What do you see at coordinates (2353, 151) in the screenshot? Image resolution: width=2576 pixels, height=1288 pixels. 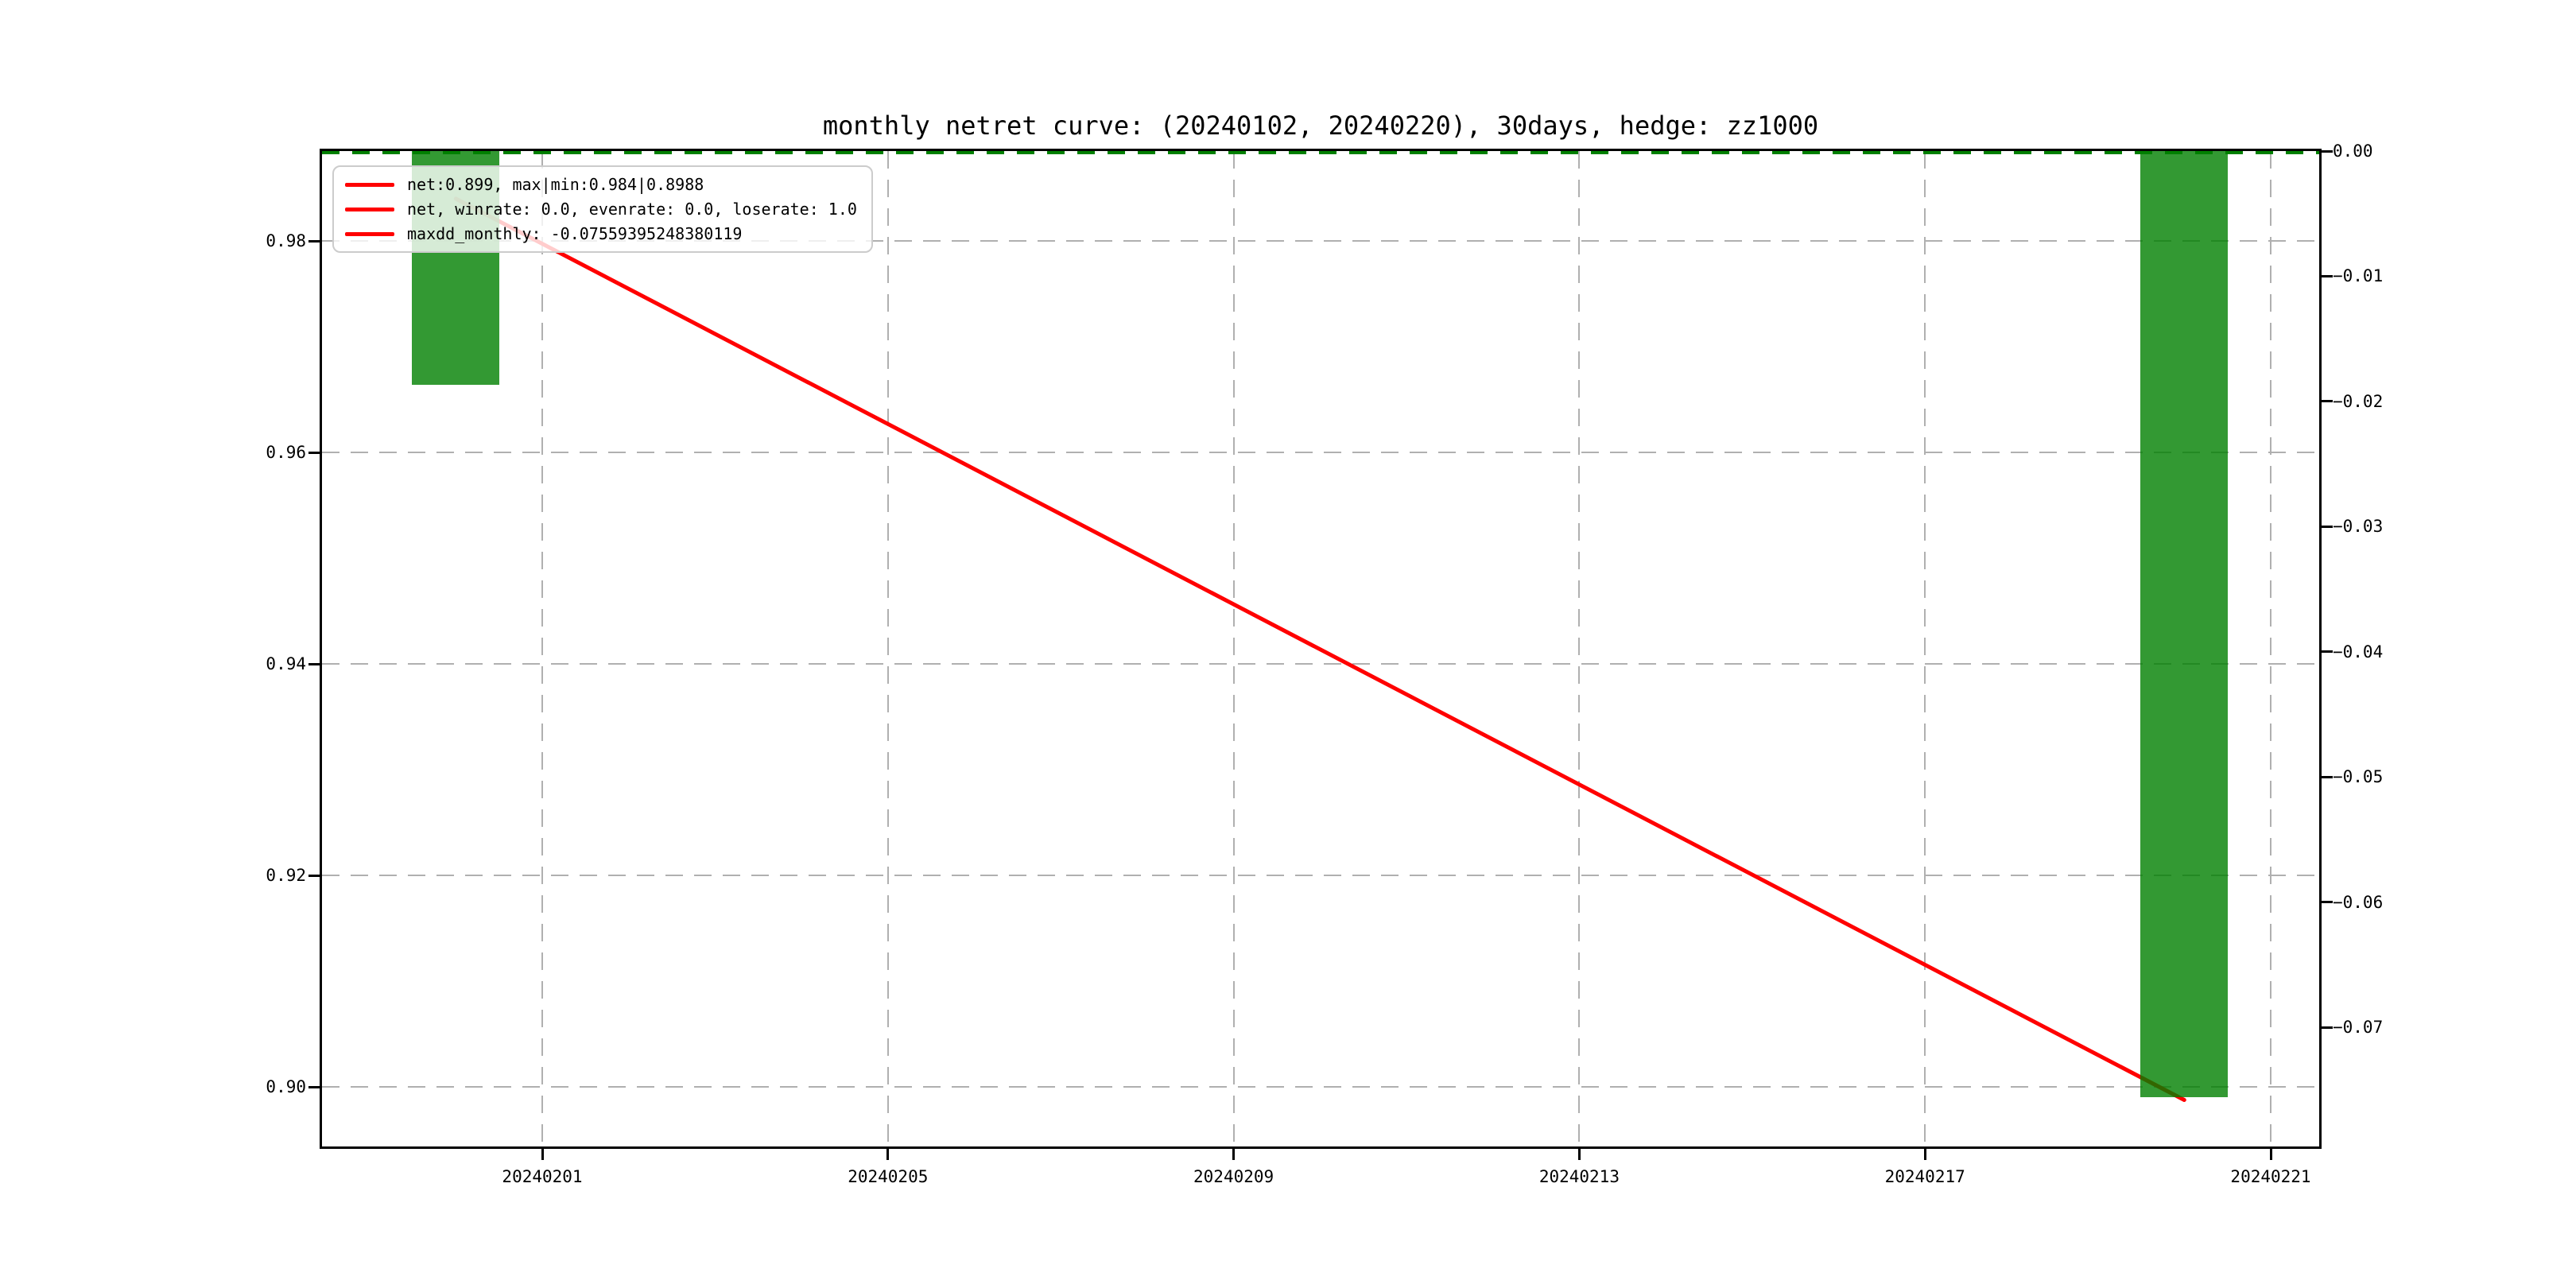 I see `right-axis-tick-label: 0.00` at bounding box center [2353, 151].